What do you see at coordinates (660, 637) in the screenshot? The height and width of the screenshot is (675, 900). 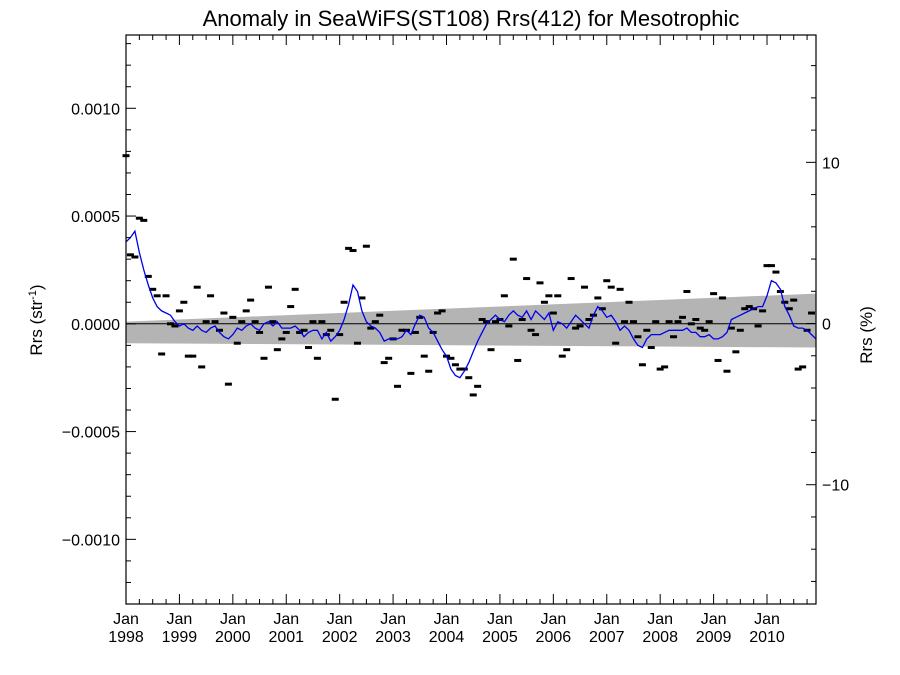 I see `x-tick-label-year: 2008` at bounding box center [660, 637].